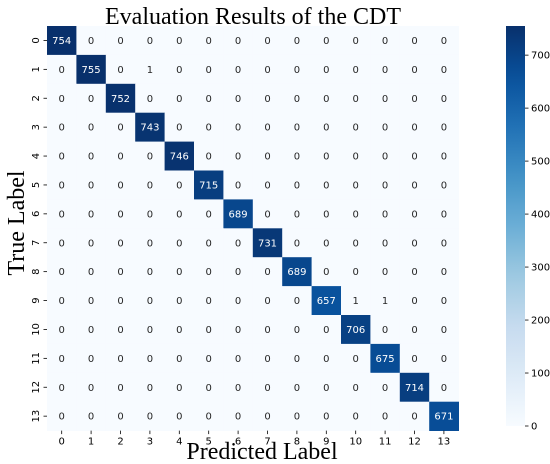 Image resolution: width=550 pixels, height=464 pixels. I want to click on x-tick-label: 5, so click(209, 442).